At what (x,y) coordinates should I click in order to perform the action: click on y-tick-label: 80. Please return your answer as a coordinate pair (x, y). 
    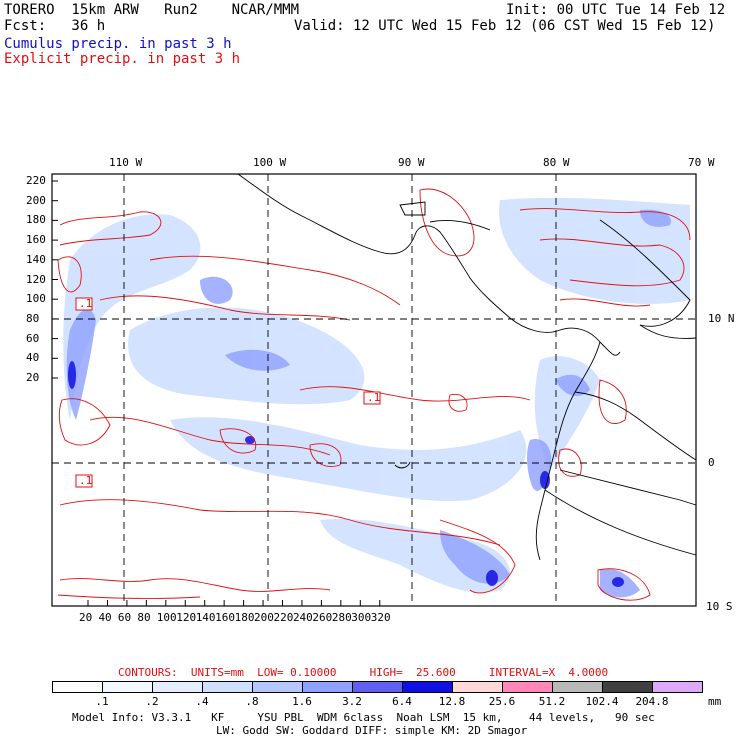
    Looking at the image, I should click on (33, 318).